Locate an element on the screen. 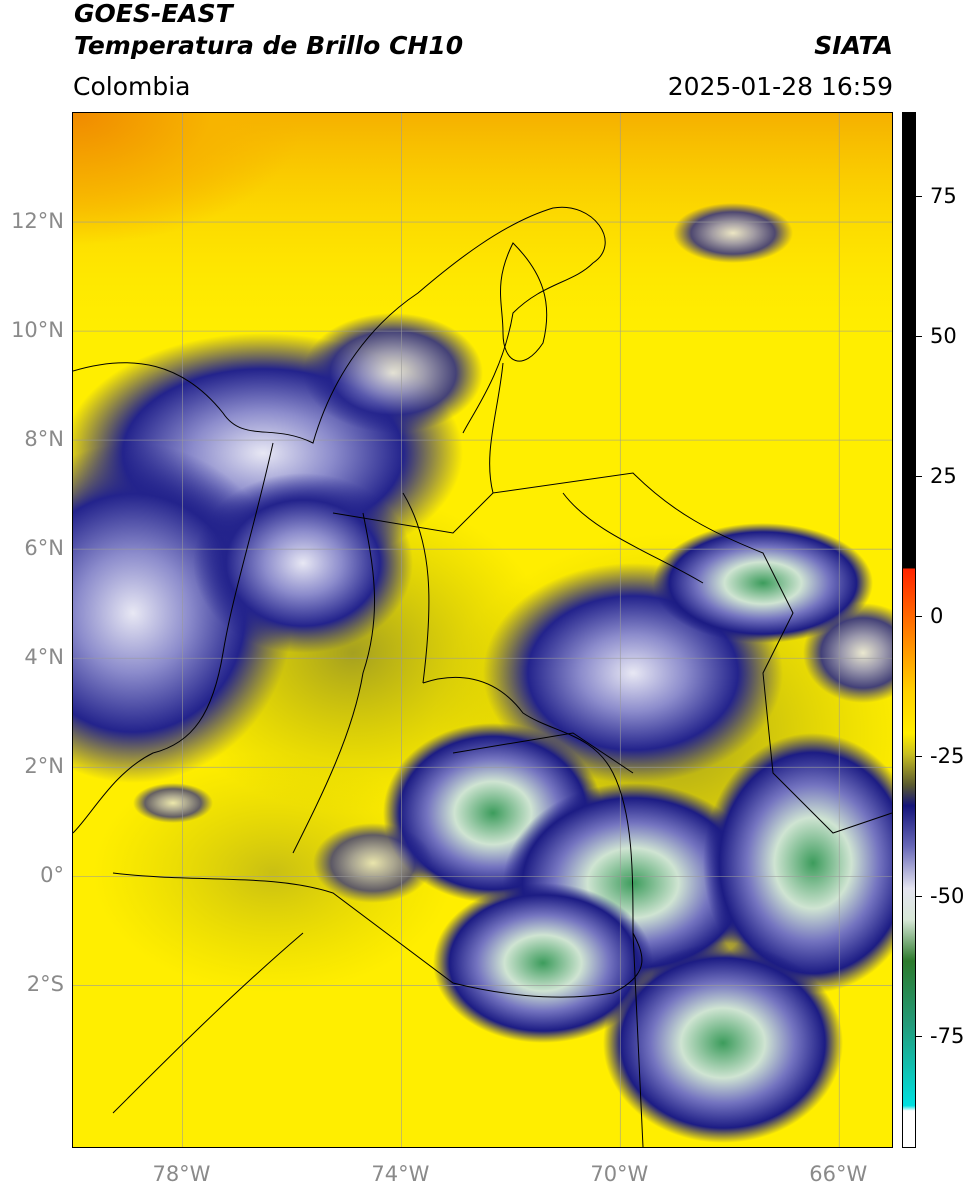 Image resolution: width=966 pixels, height=1190 pixels. lon-label: 74°W is located at coordinates (400, 1174).